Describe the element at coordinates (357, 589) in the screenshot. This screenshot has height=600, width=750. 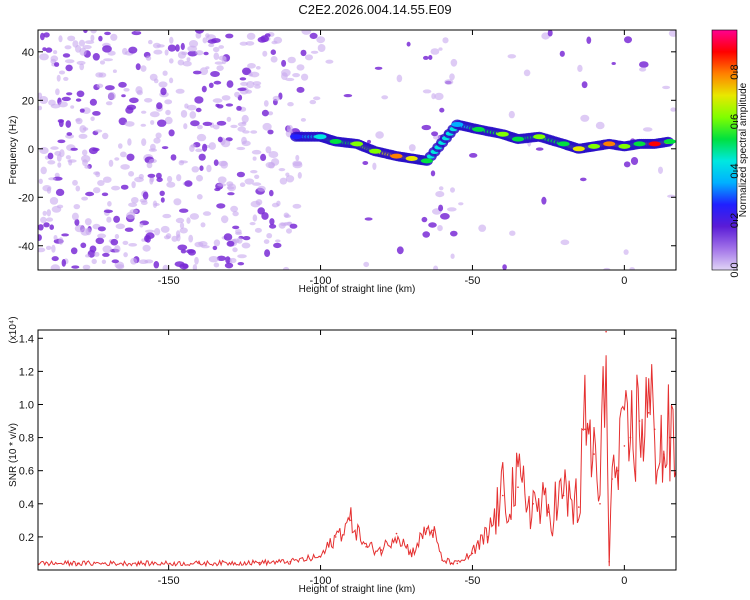
I see `snr-x-label: Height of straight line (km)` at that location.